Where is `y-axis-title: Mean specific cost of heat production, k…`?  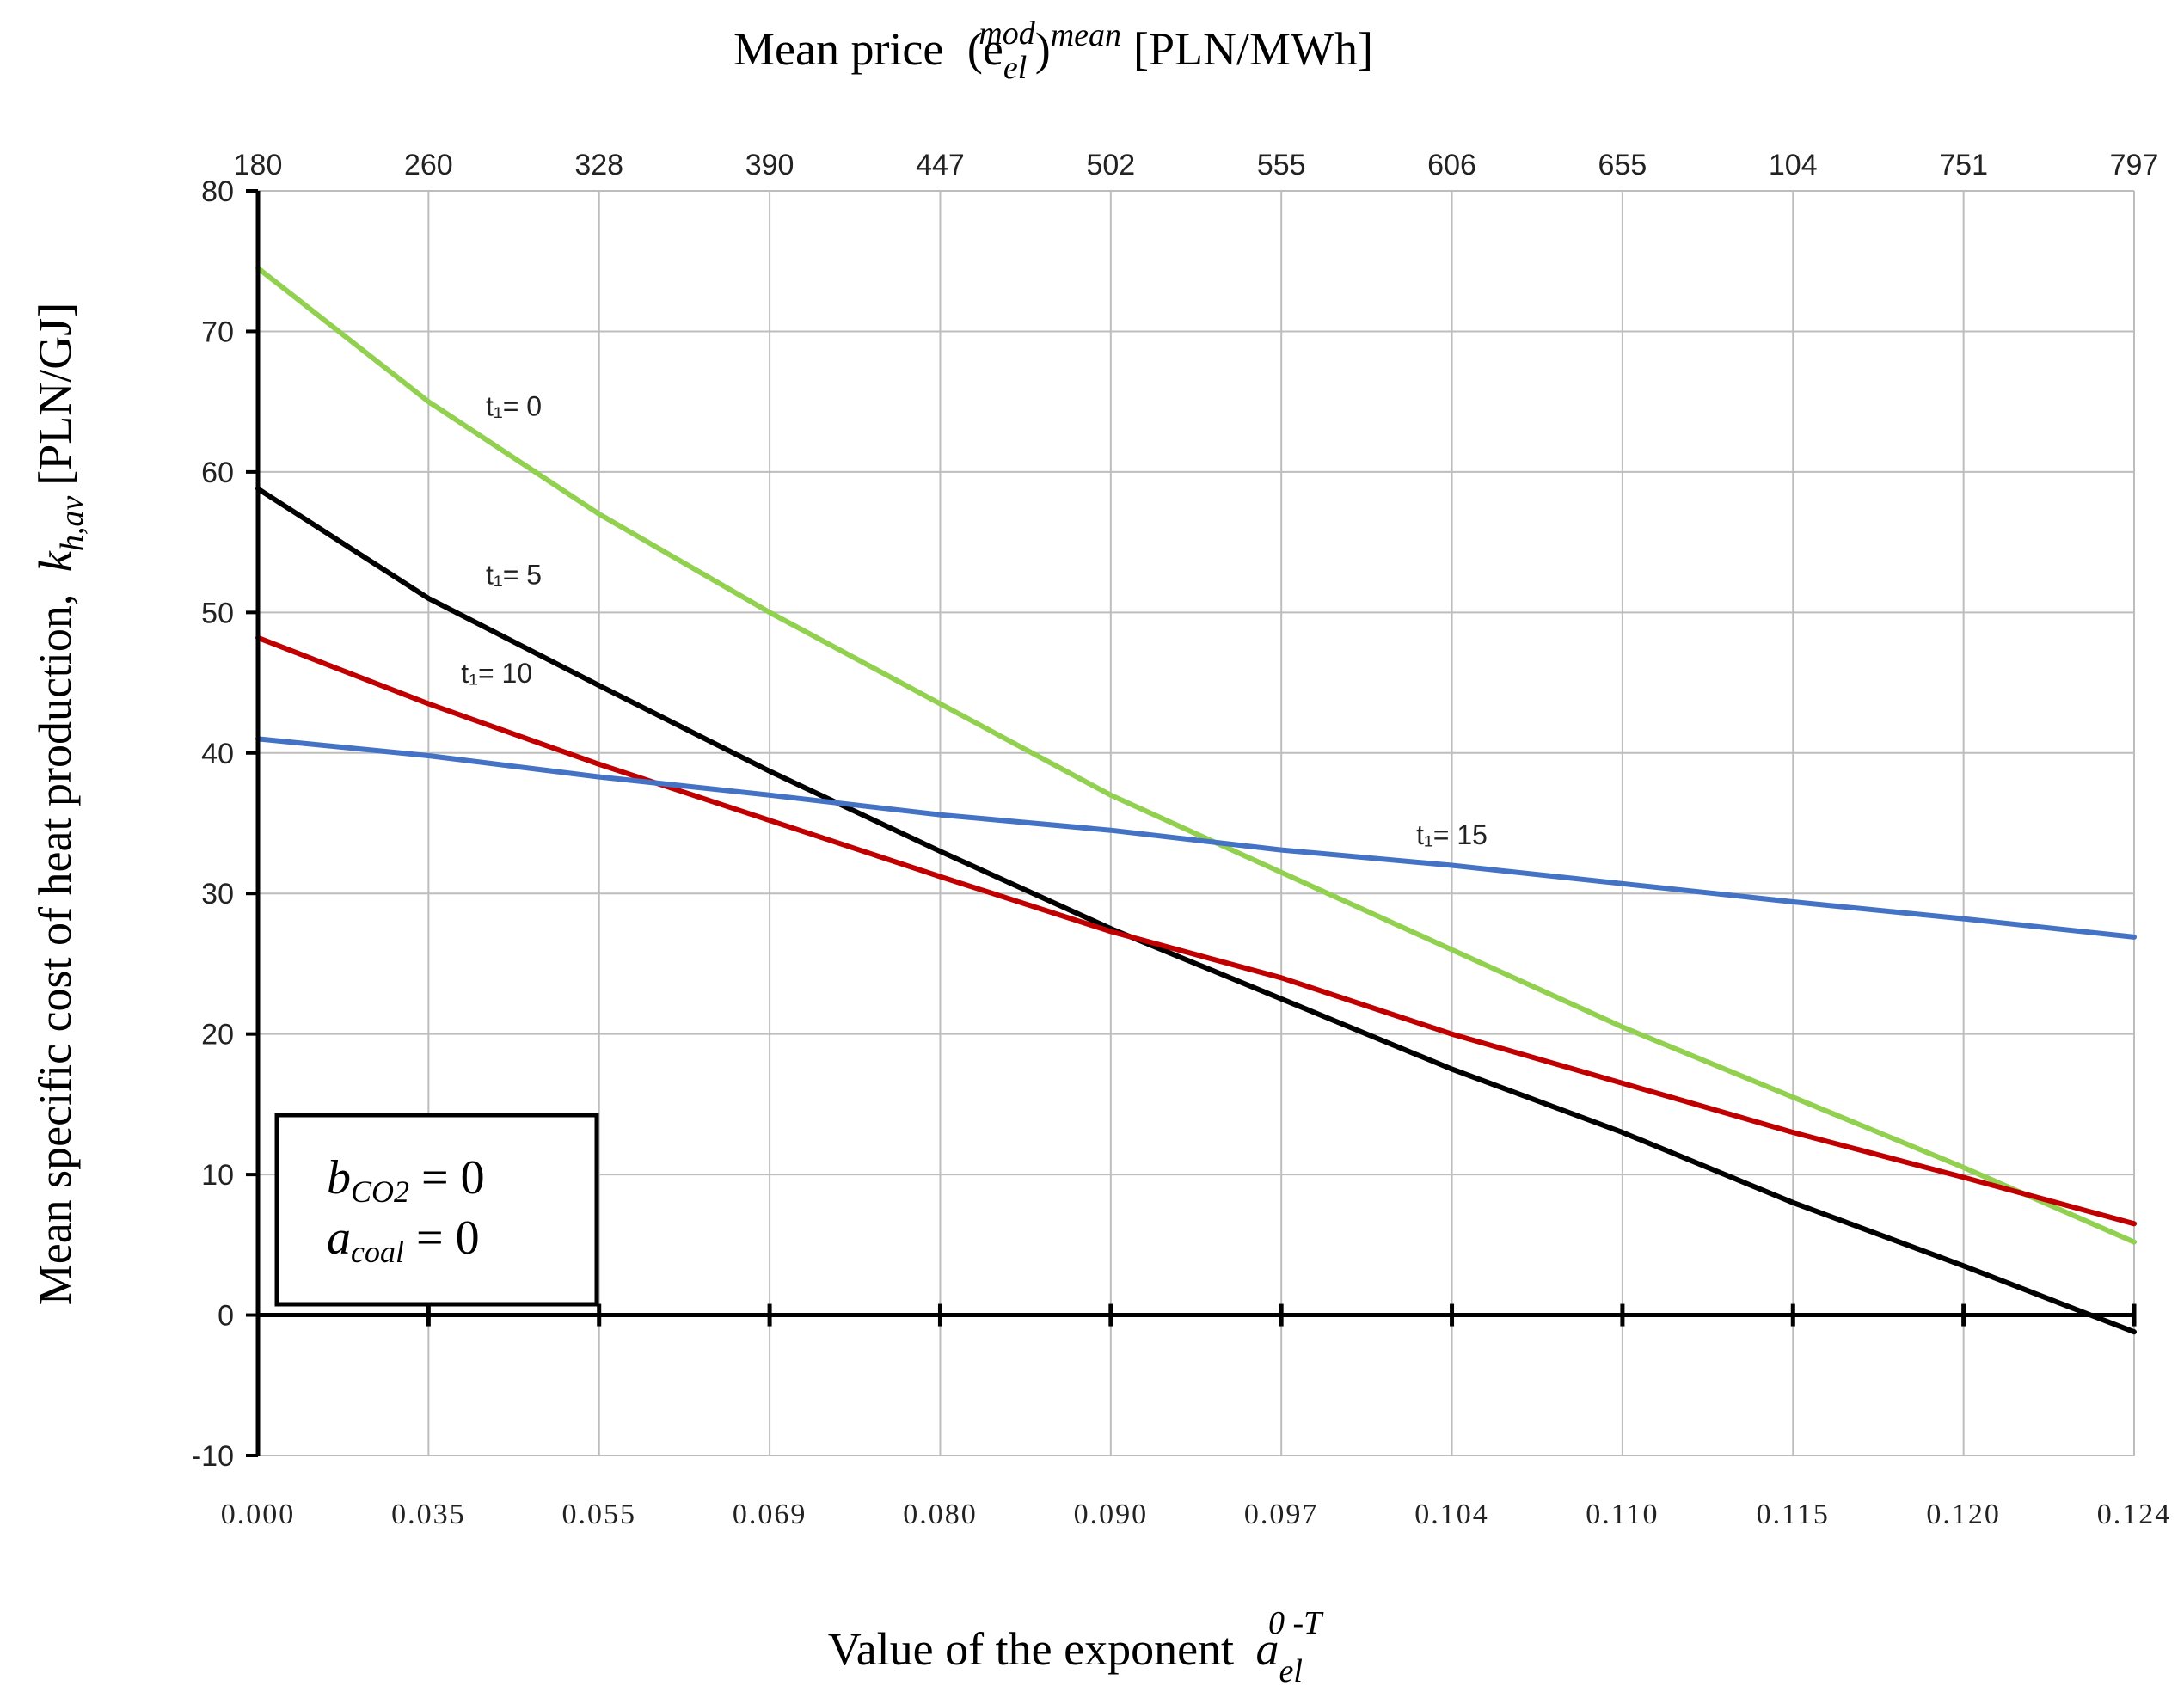
y-axis-title: Mean specific cost of heat production, k… is located at coordinates (59, 804).